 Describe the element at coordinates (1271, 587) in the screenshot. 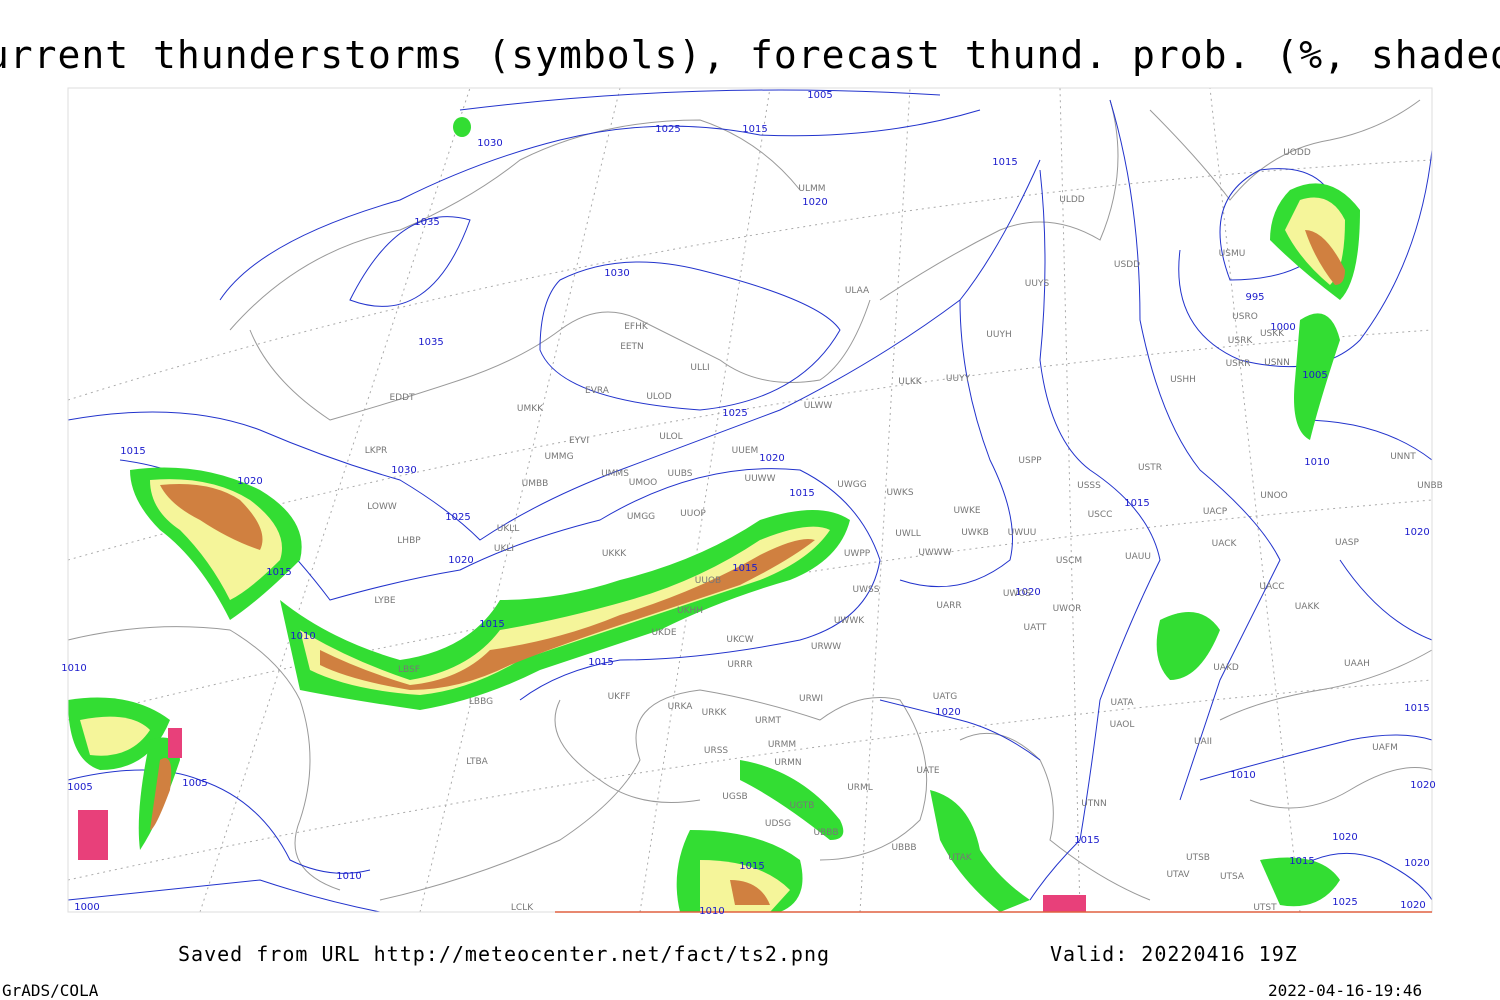

I see `station-label: UACC` at that location.